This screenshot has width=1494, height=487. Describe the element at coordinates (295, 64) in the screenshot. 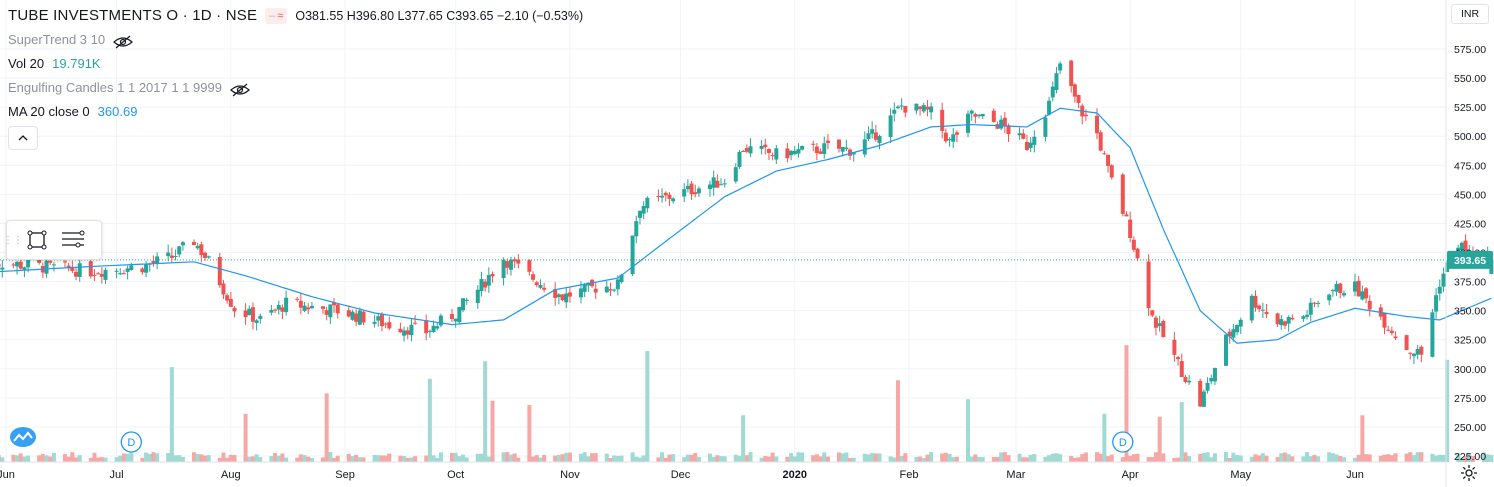

I see `volume-row: Vol 20 19.791K` at that location.